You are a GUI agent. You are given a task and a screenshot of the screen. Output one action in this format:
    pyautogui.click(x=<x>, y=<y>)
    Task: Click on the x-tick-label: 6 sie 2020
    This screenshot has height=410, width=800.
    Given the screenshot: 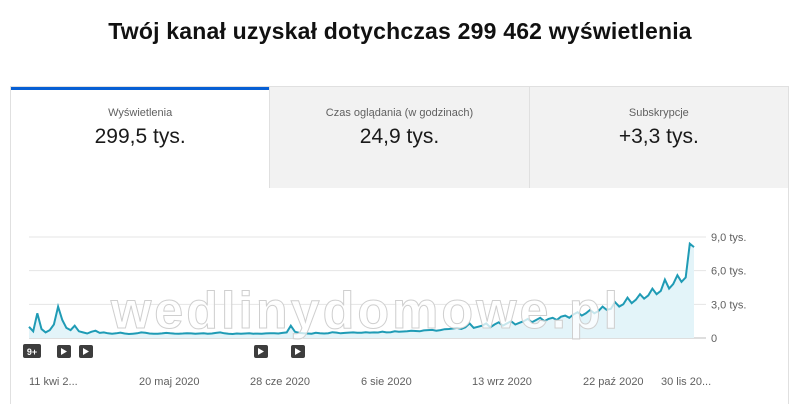 What is the action you would take?
    pyautogui.click(x=386, y=382)
    